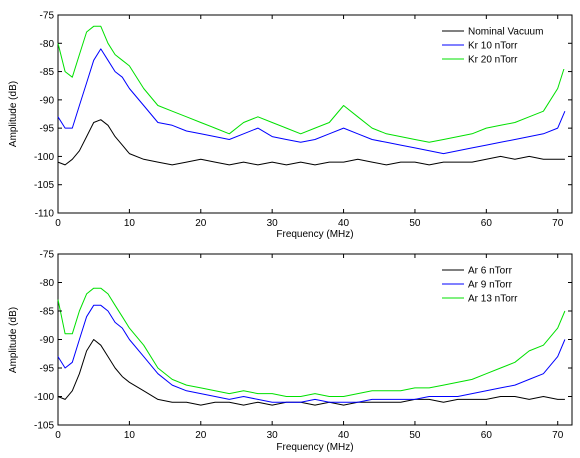  What do you see at coordinates (505, 32) in the screenshot?
I see `legend-entry: Nominal Vacuum` at bounding box center [505, 32].